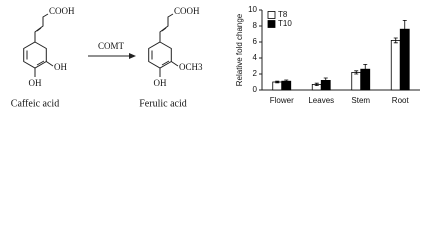 The image size is (432, 240). What do you see at coordinates (285, 23) in the screenshot?
I see `legend-label: T10` at bounding box center [285, 23].